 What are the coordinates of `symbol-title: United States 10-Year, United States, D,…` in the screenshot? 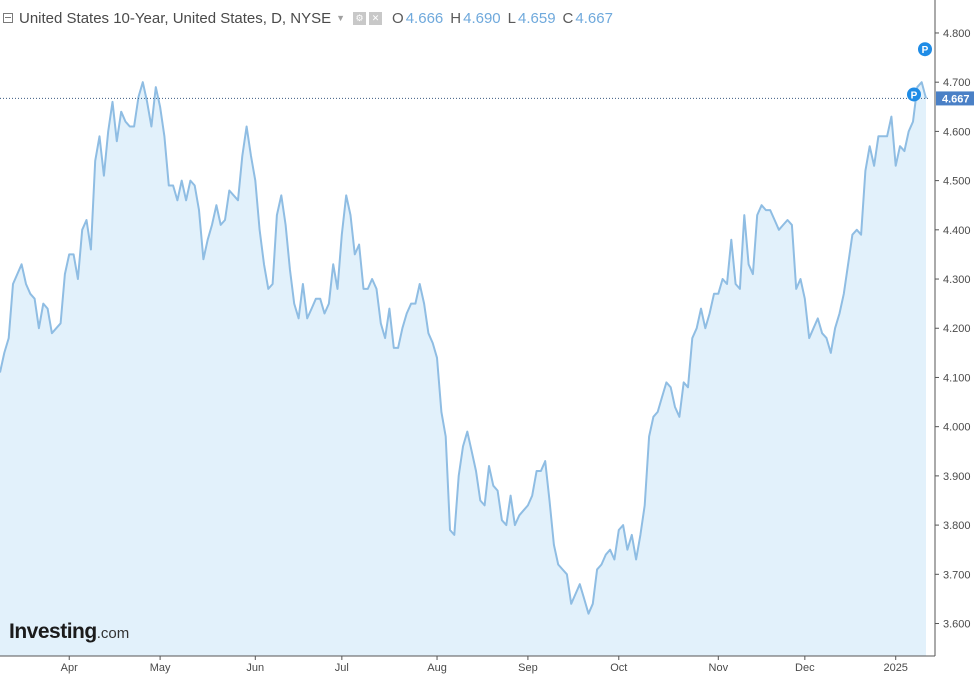 It's located at (175, 18).